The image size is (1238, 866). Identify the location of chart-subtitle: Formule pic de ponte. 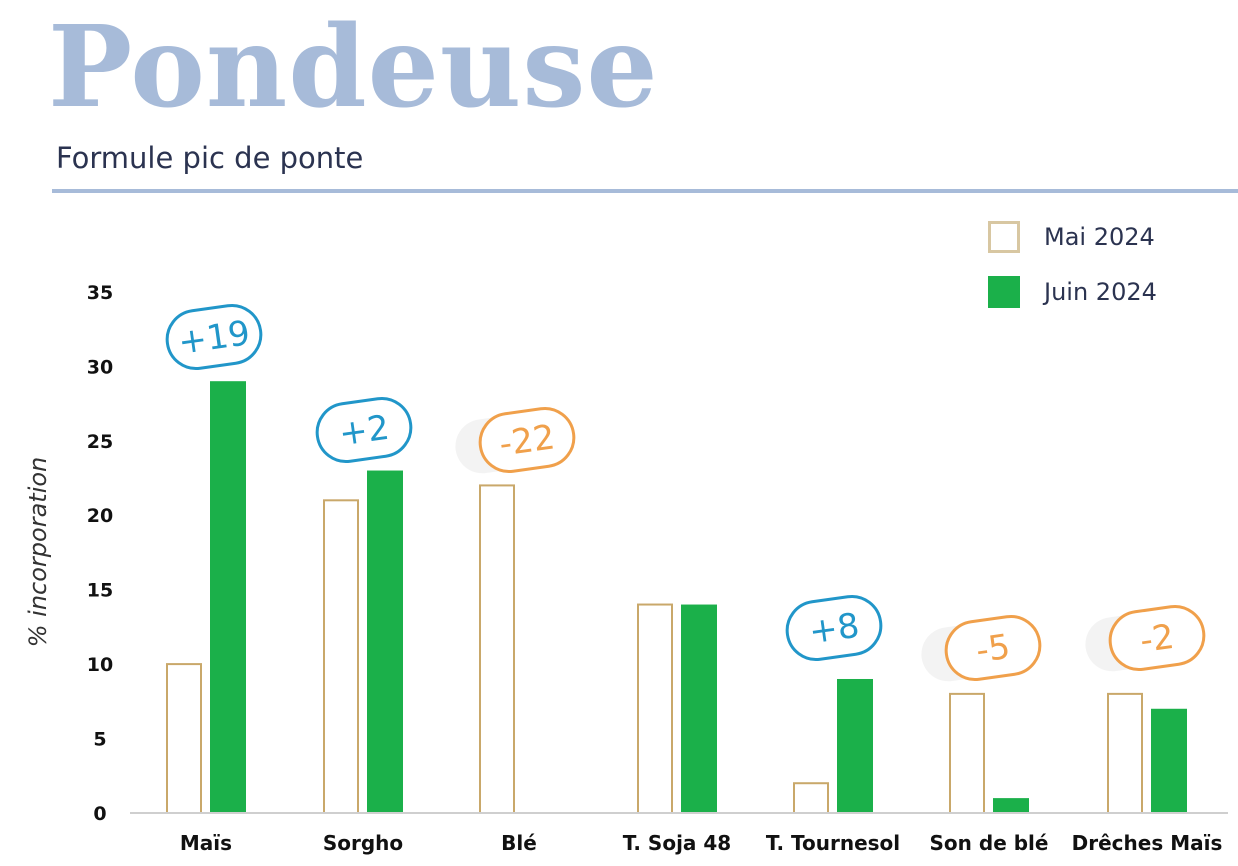
(210, 158).